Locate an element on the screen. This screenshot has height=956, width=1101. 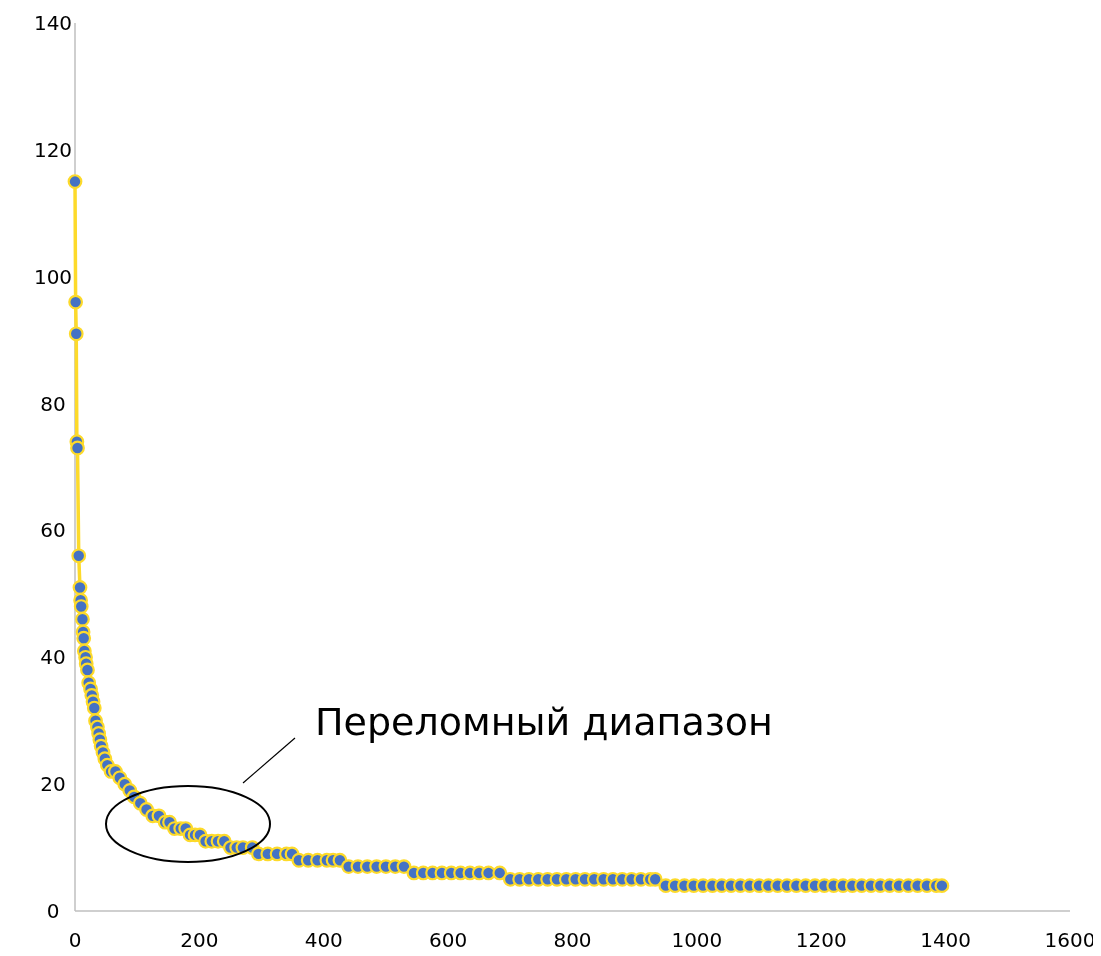
x-tick-label: 200 is located at coordinates (199, 940).